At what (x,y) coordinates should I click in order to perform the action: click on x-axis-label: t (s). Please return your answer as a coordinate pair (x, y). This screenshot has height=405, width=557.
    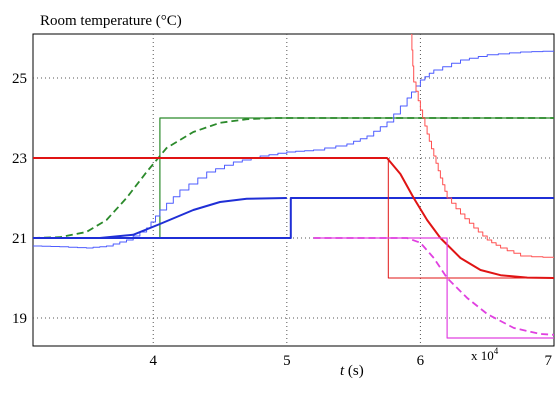
    Looking at the image, I should click on (352, 371).